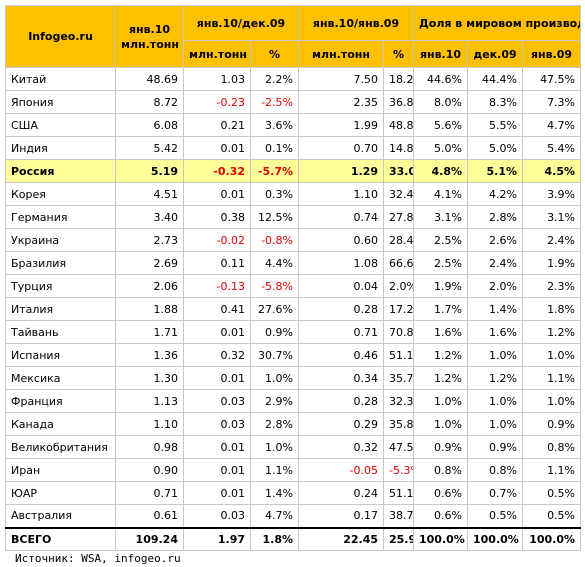 The height and width of the screenshot is (567, 585). What do you see at coordinates (149, 194) in the screenshot?
I see `value-cell: 4.51` at bounding box center [149, 194].